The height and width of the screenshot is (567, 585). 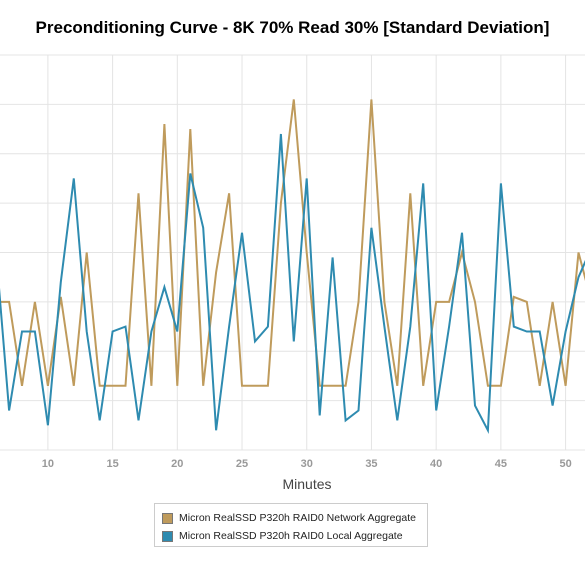 What do you see at coordinates (167, 536) in the screenshot?
I see `legend-swatch-local` at bounding box center [167, 536].